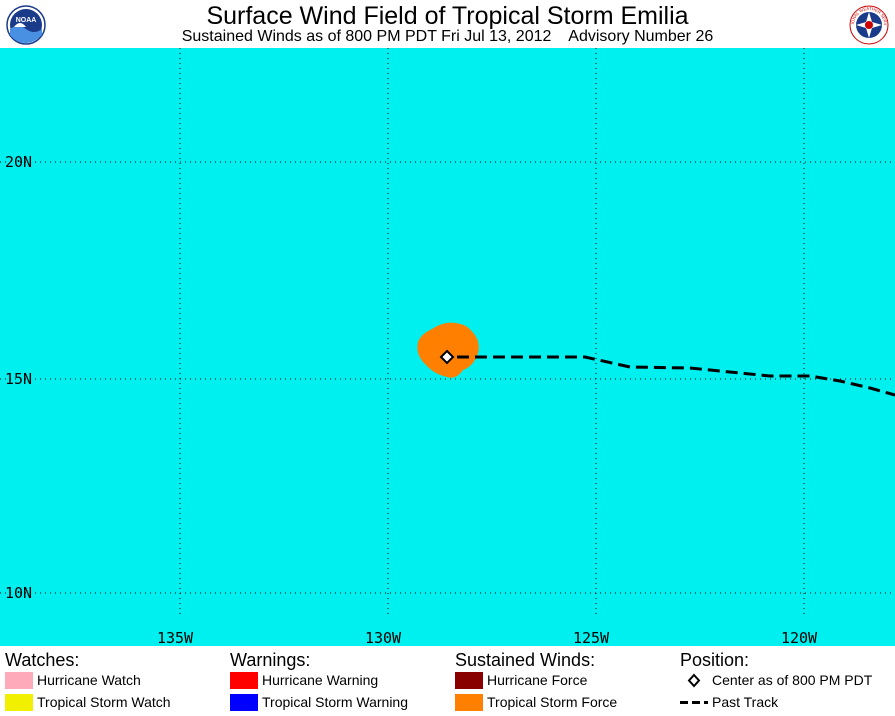 The height and width of the screenshot is (716, 895). What do you see at coordinates (694, 702) in the screenshot?
I see `dashed-line-icon` at bounding box center [694, 702].